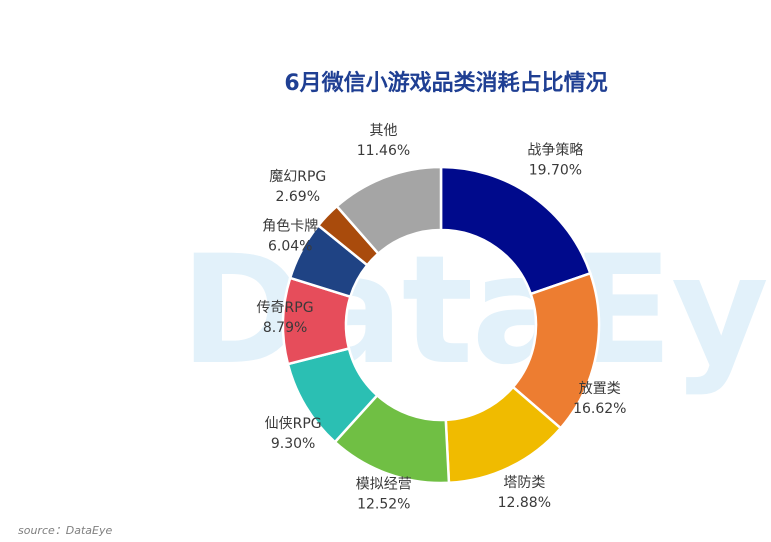  What do you see at coordinates (285, 328) in the screenshot?
I see `slice-value-label: 8.79%` at bounding box center [285, 328].